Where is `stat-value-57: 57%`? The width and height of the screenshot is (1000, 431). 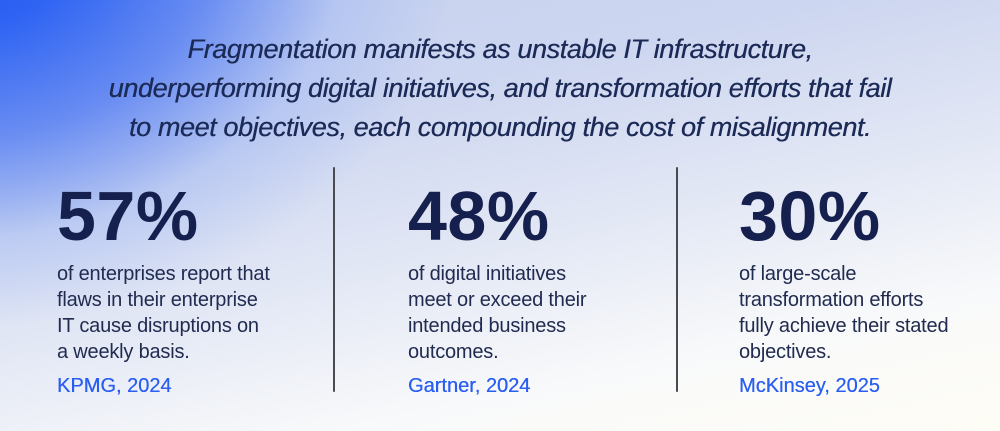 stat-value-57: 57% is located at coordinates (128, 216).